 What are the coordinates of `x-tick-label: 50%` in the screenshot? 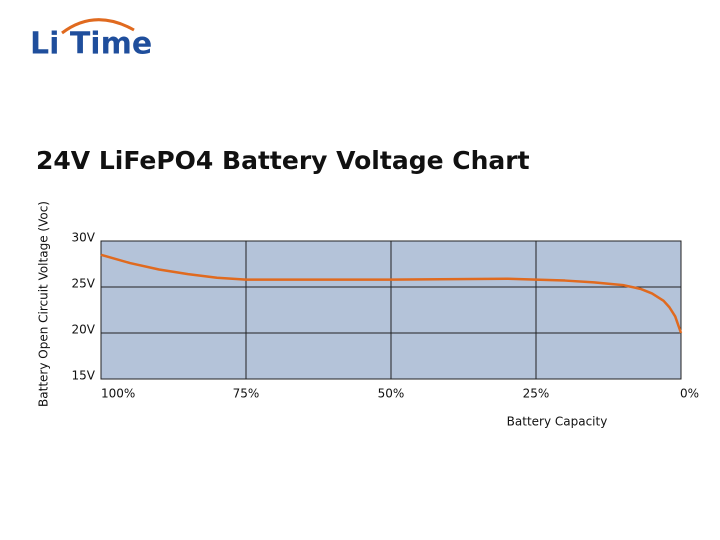 It's located at (391, 394).